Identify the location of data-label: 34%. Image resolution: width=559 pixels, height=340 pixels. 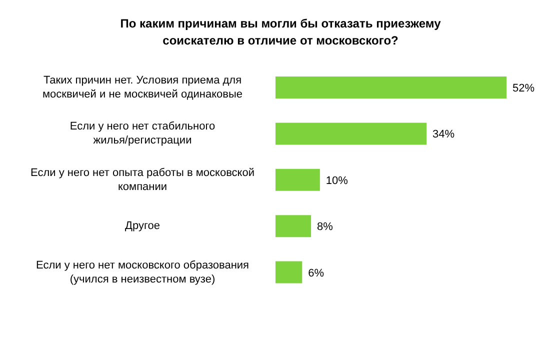
(443, 134).